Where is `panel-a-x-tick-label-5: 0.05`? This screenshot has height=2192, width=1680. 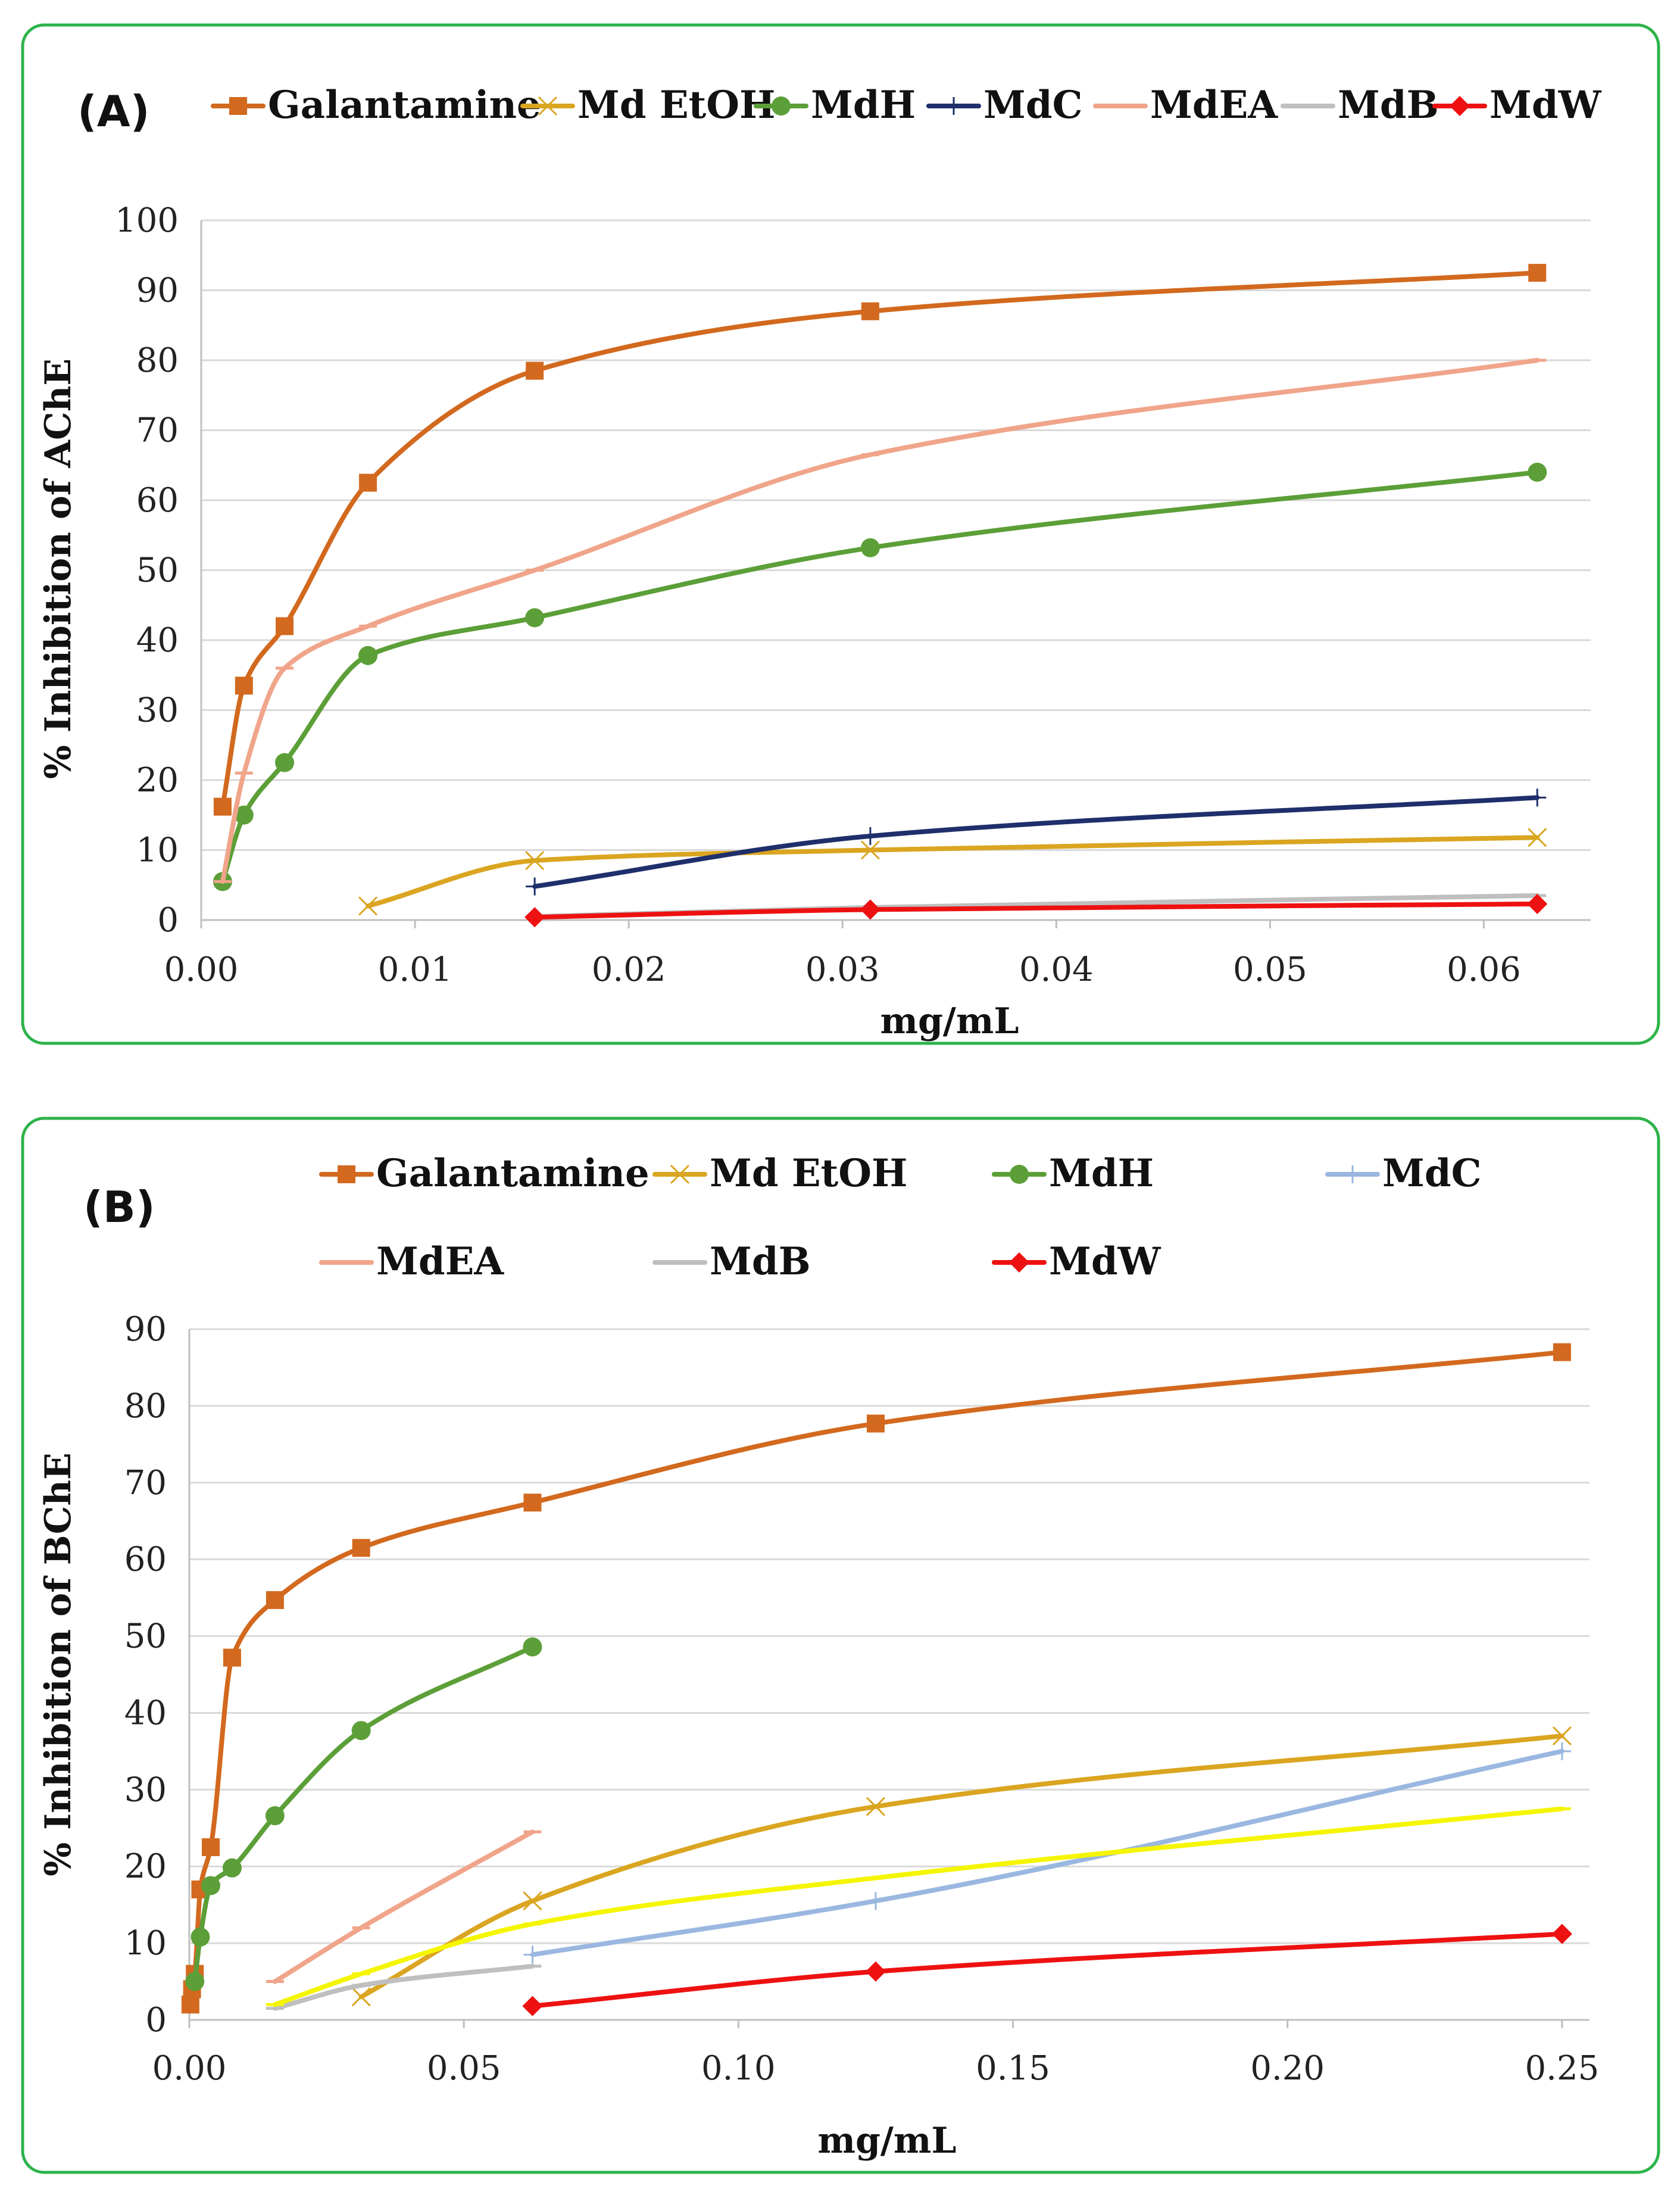 panel-a-x-tick-label-5: 0.05 is located at coordinates (1270, 970).